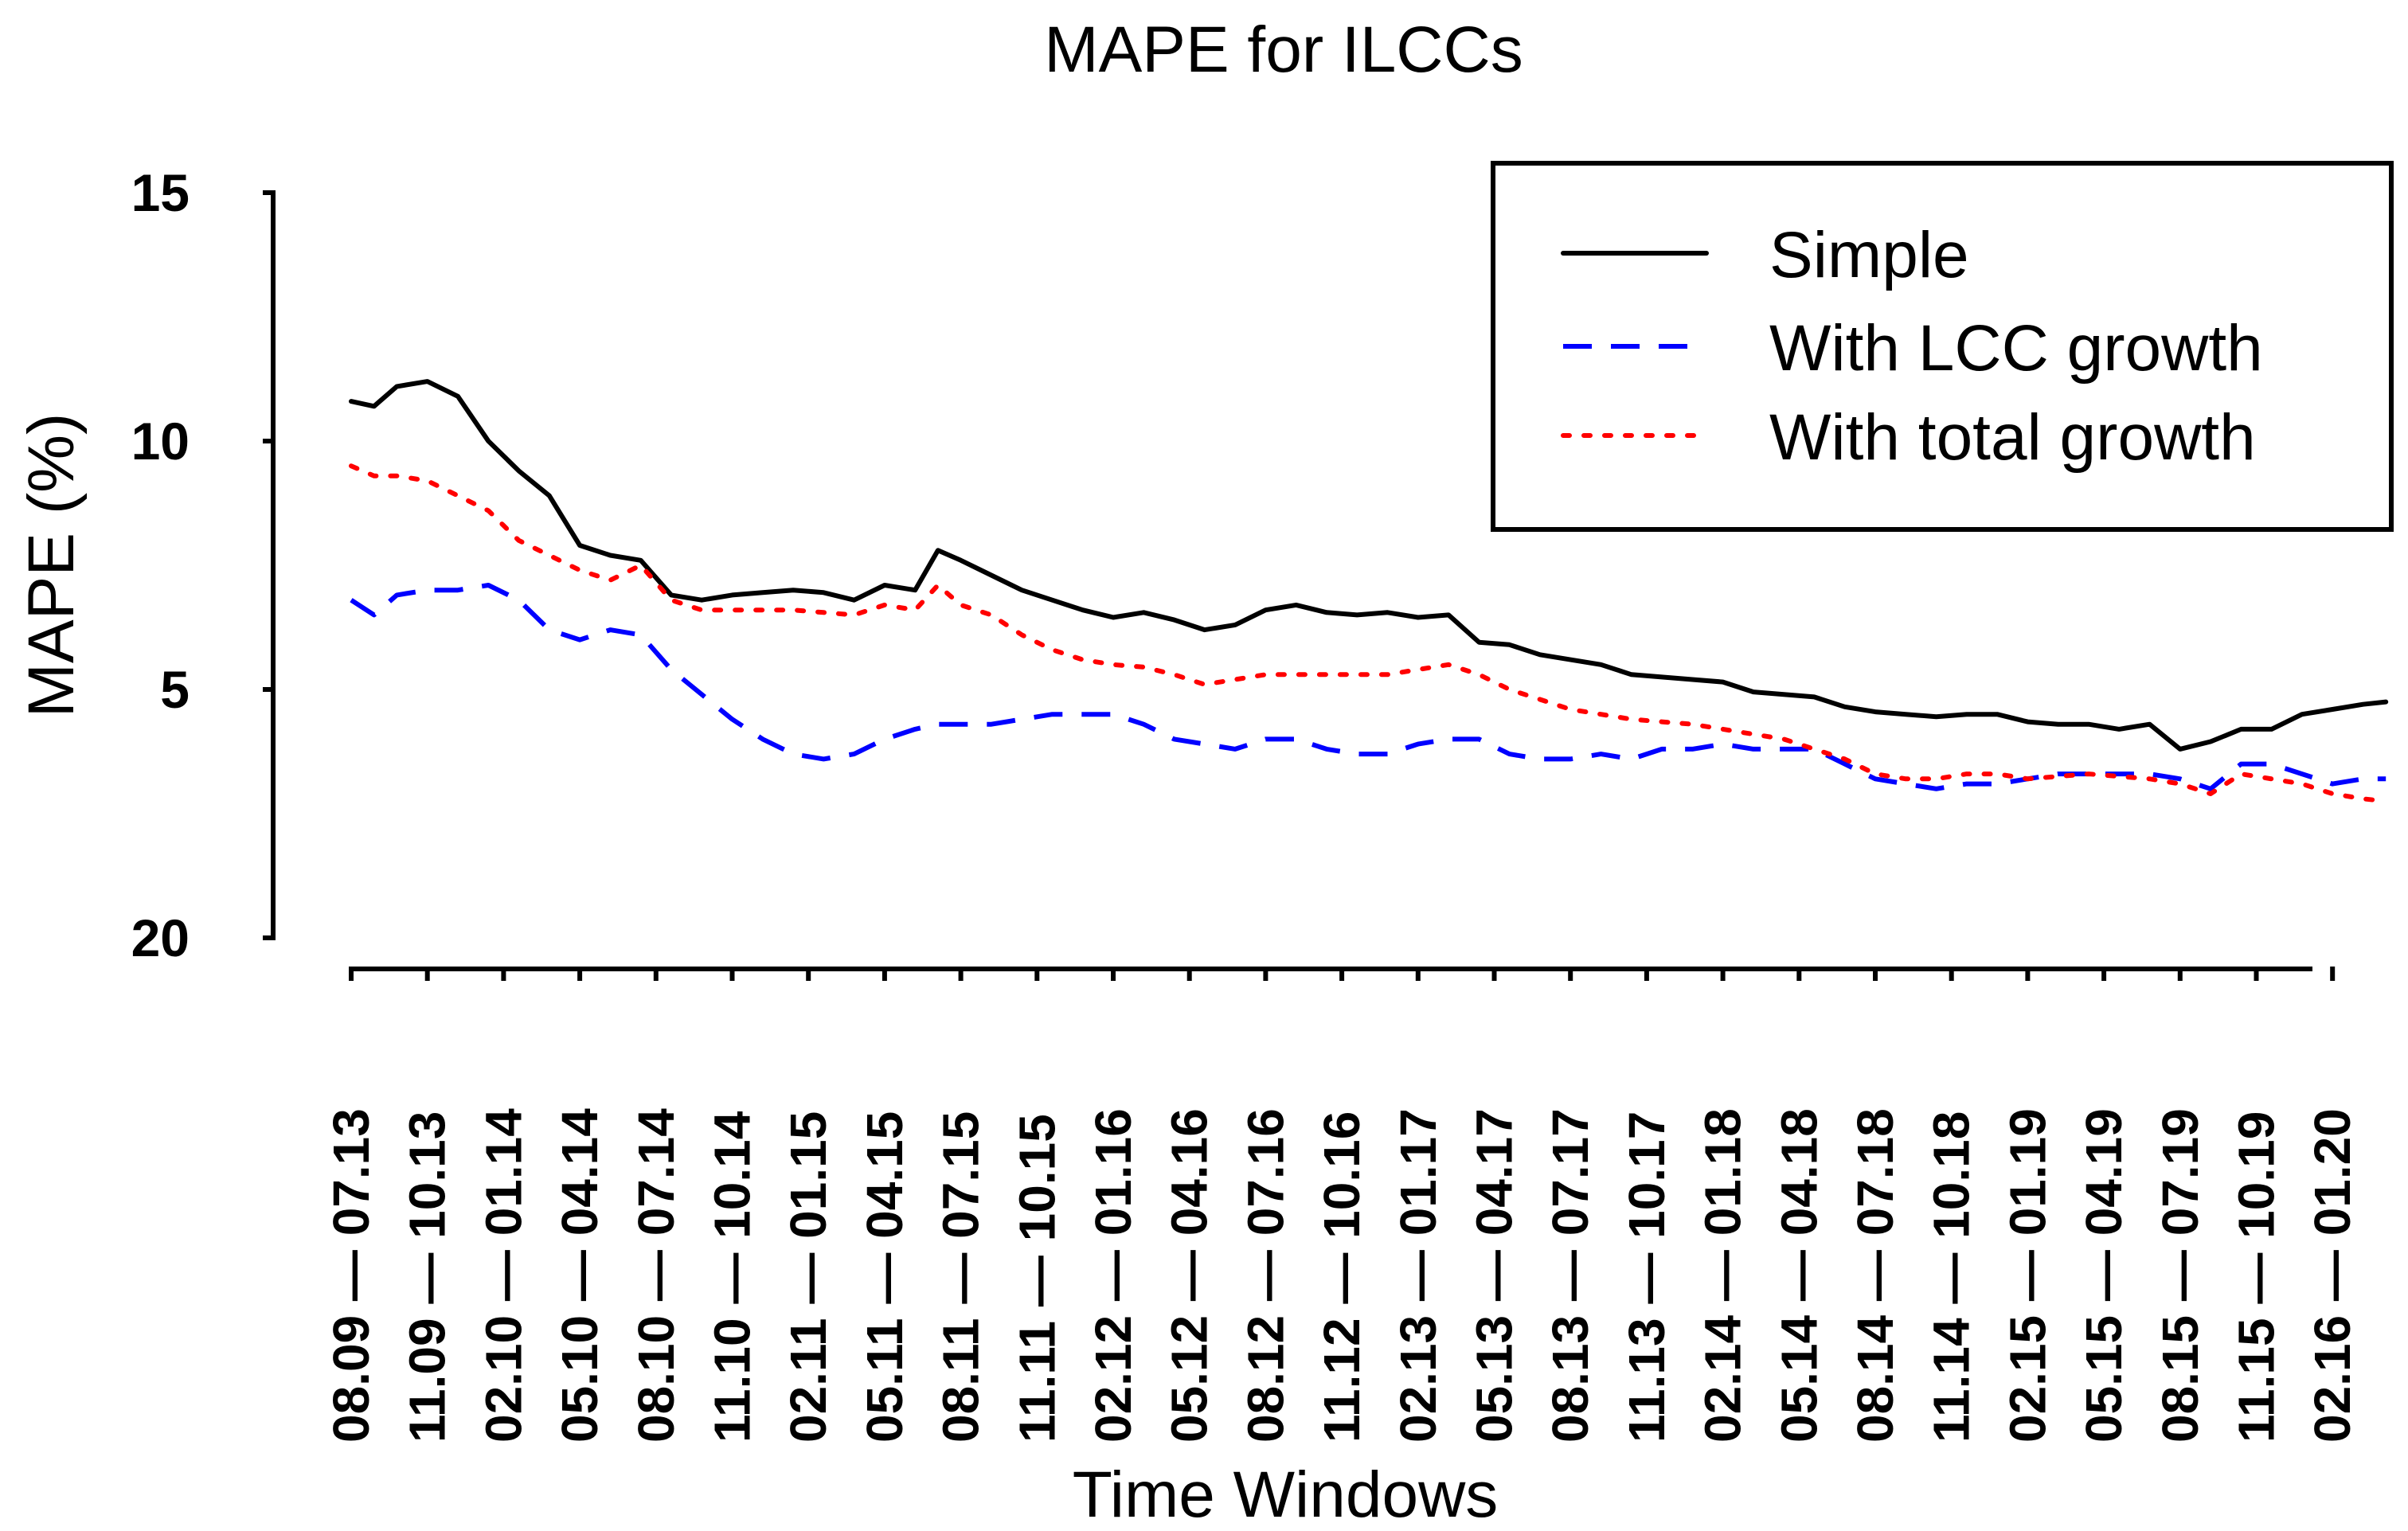 This screenshot has width=2408, height=1531. I want to click on x-tick-label: 02.15 — 01.19, so click(2027, 1275).